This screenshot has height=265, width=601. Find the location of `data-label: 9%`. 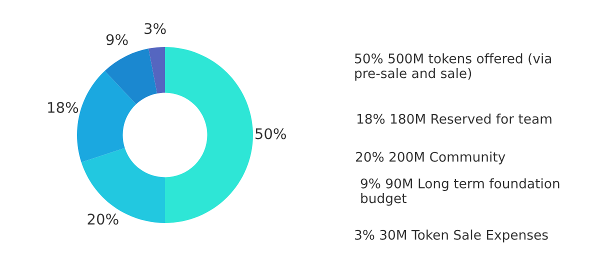

data-label: 9% is located at coordinates (117, 40).